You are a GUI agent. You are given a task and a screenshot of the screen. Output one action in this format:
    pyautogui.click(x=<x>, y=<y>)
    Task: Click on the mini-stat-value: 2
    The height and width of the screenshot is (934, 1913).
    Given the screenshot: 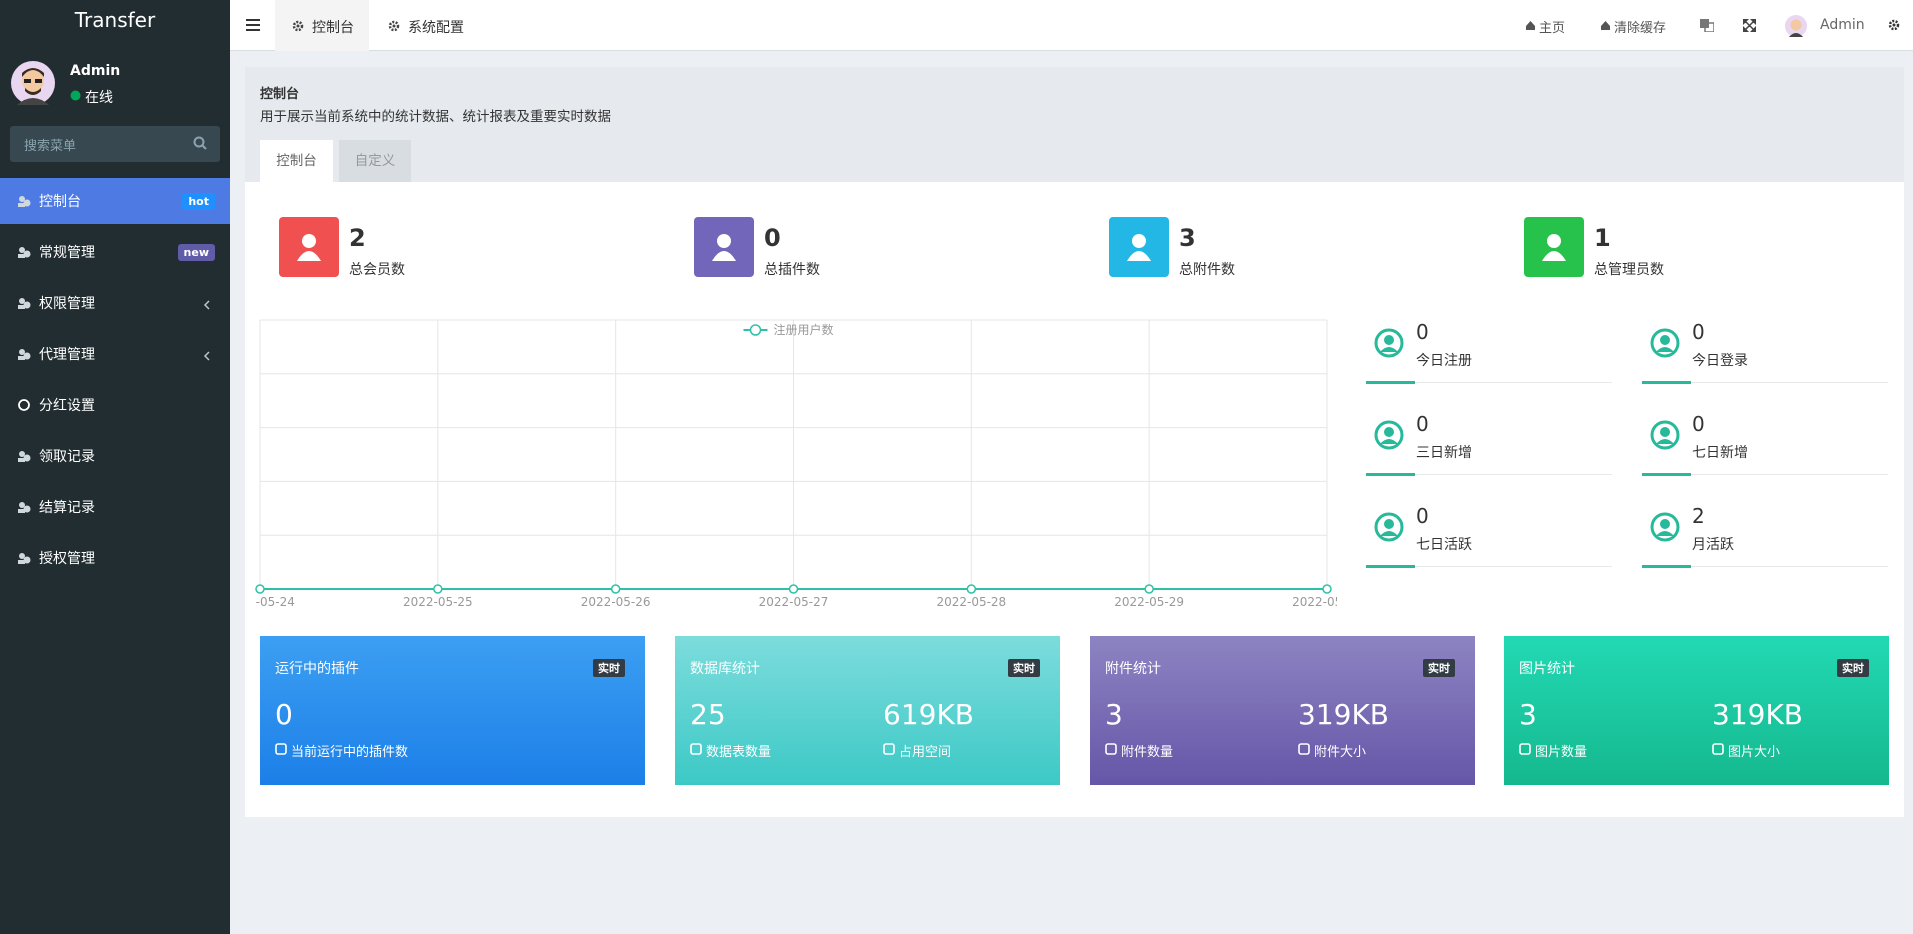 What is the action you would take?
    pyautogui.click(x=1698, y=516)
    